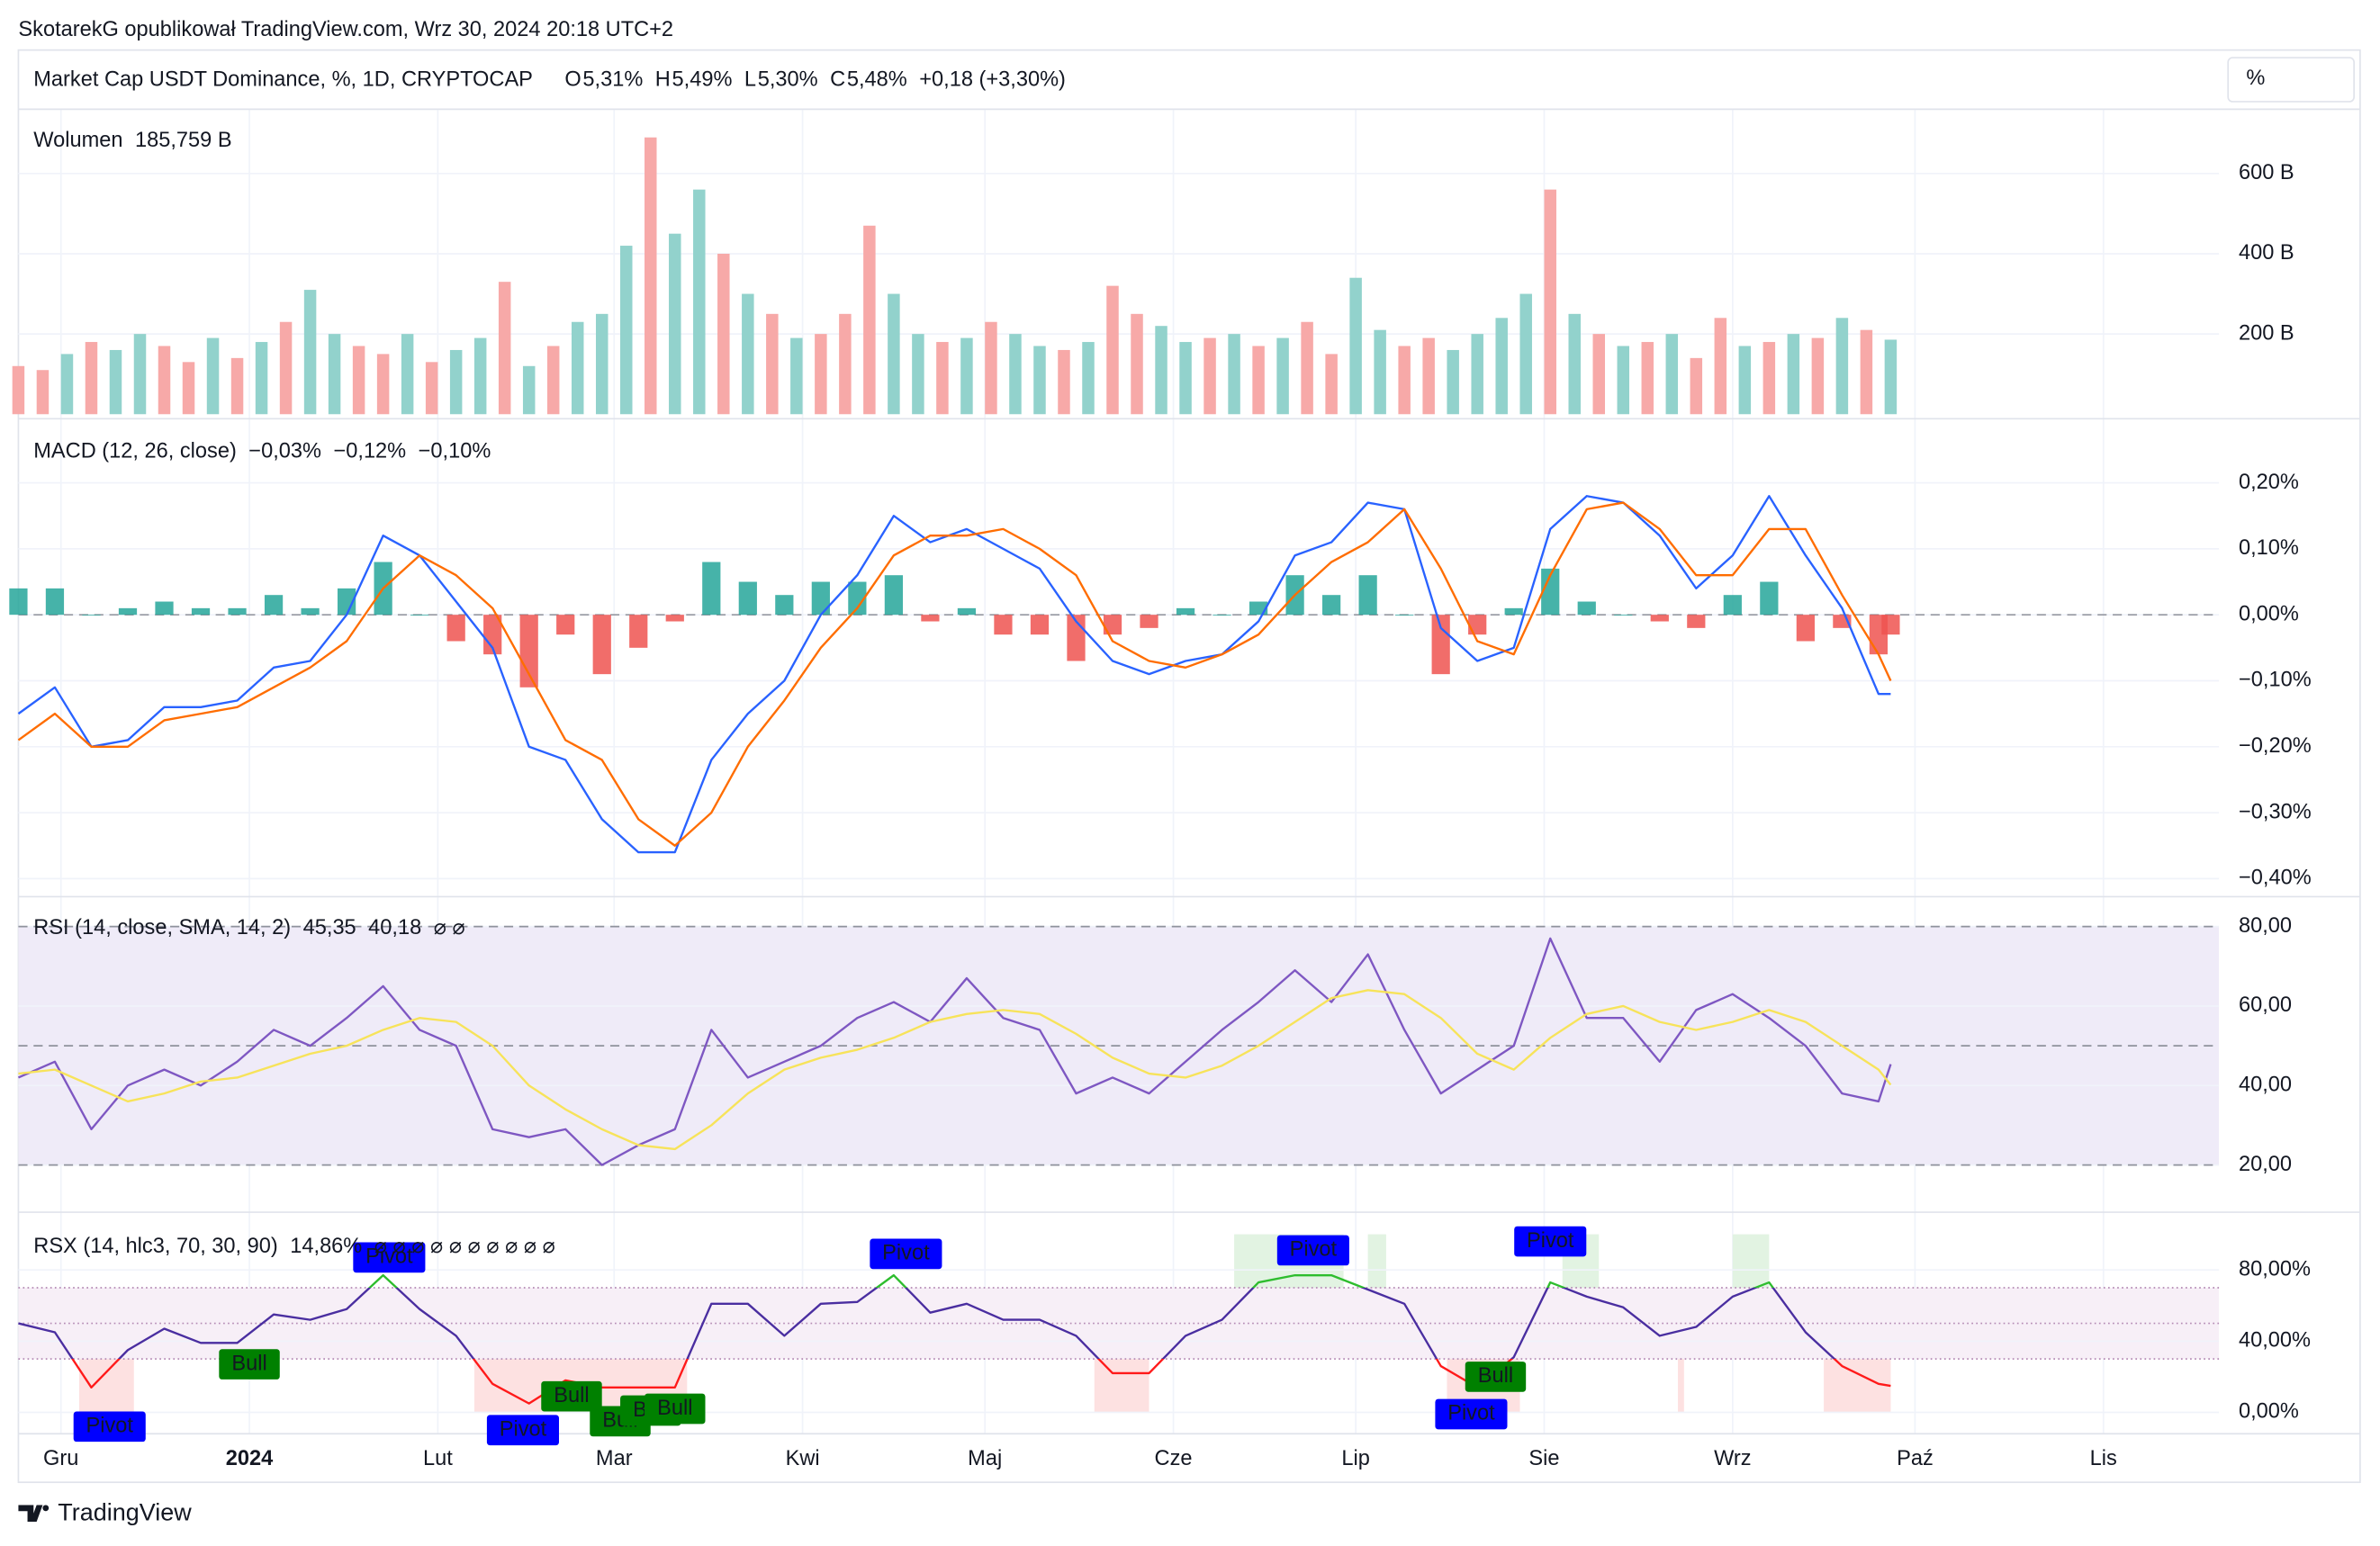 This screenshot has height=1546, width=2380. What do you see at coordinates (1119, 1323) in the screenshot?
I see `band` at bounding box center [1119, 1323].